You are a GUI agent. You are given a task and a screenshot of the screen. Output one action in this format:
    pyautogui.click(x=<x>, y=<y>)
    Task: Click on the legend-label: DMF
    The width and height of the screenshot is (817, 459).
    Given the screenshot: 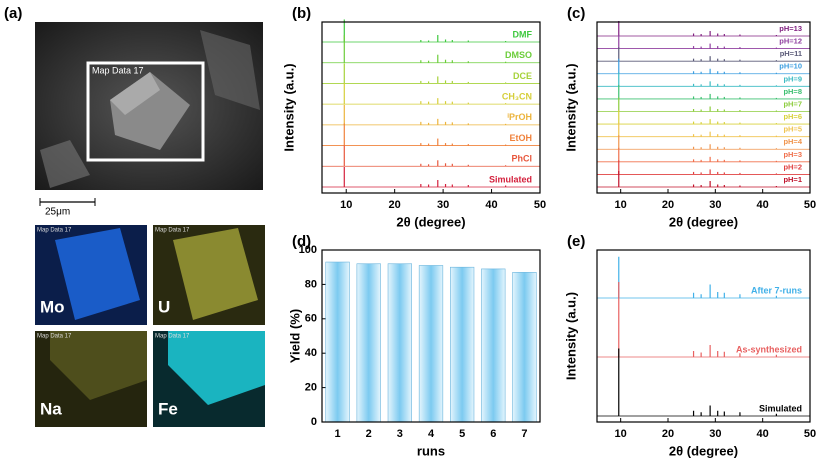 What is the action you would take?
    pyautogui.click(x=523, y=34)
    